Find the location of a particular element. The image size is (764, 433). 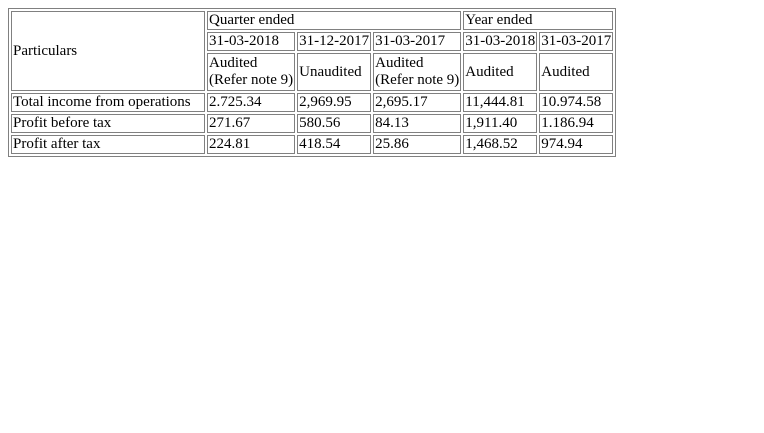

table-cell: 974.94 is located at coordinates (576, 144).